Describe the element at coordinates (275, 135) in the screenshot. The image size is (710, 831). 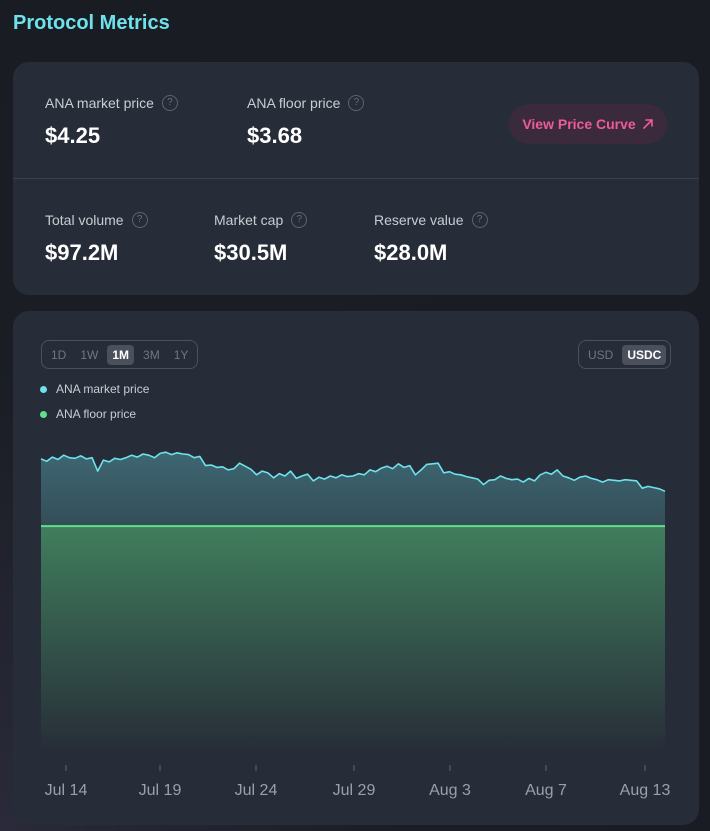
I see `metric-value: $3.68` at that location.